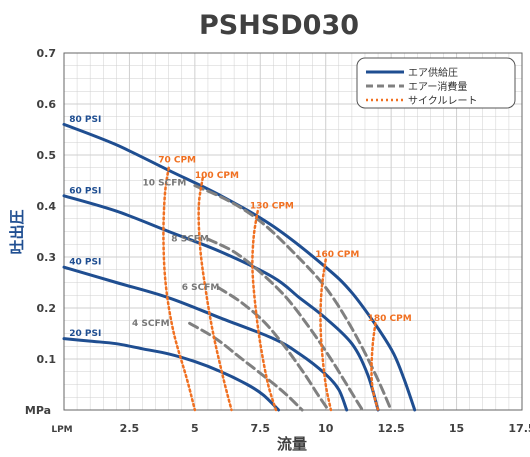 The image size is (530, 457). What do you see at coordinates (292, 444) in the screenshot?
I see `x-axis-title: 流量` at bounding box center [292, 444].